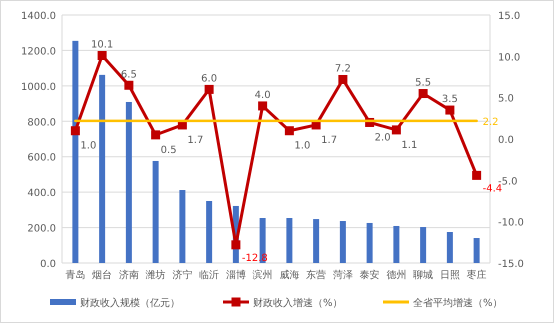 The height and width of the screenshot is (323, 554). What do you see at coordinates (168, 150) in the screenshot?
I see `data-label: 0.5` at bounding box center [168, 150].